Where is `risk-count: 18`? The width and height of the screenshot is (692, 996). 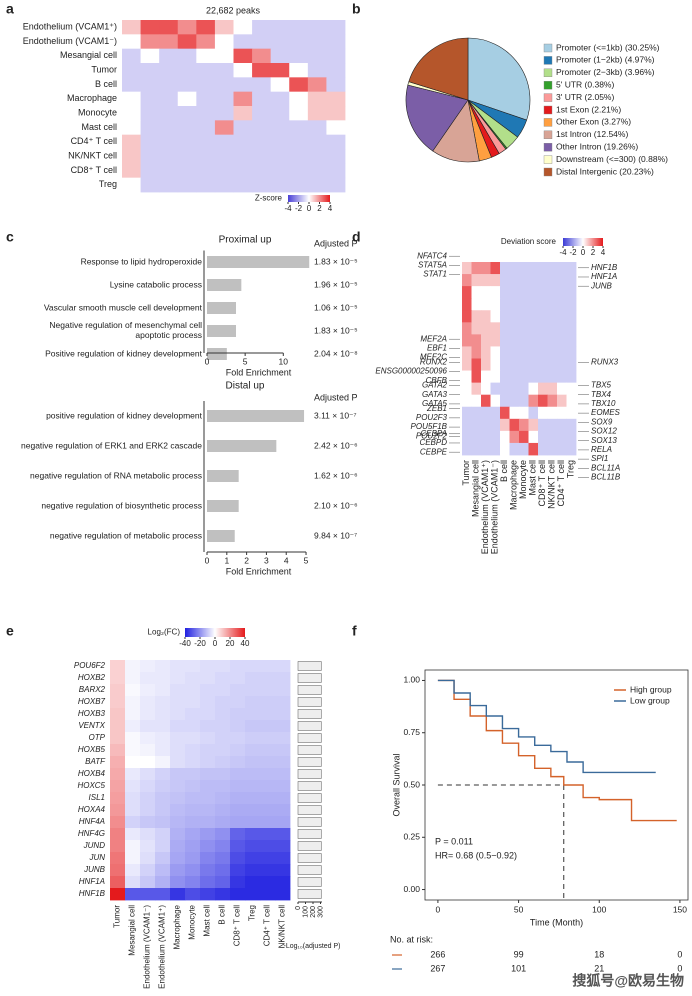
risk-count: 18 is located at coordinates (599, 954).